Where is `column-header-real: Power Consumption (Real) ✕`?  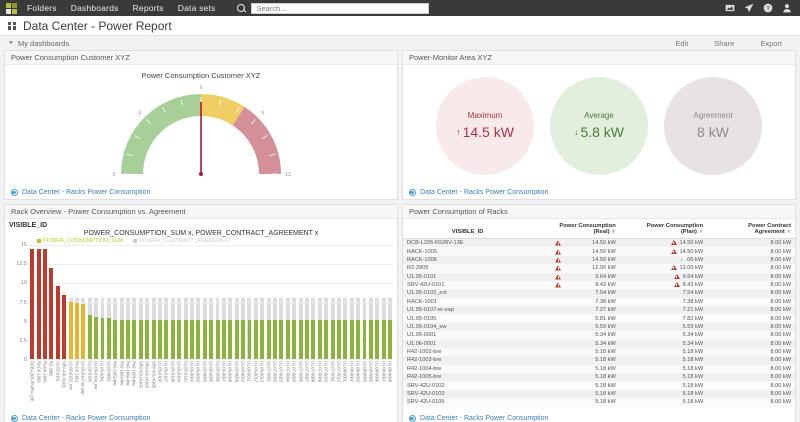
column-header-real: Power Consumption (Real) ✕ is located at coordinates (576, 230).